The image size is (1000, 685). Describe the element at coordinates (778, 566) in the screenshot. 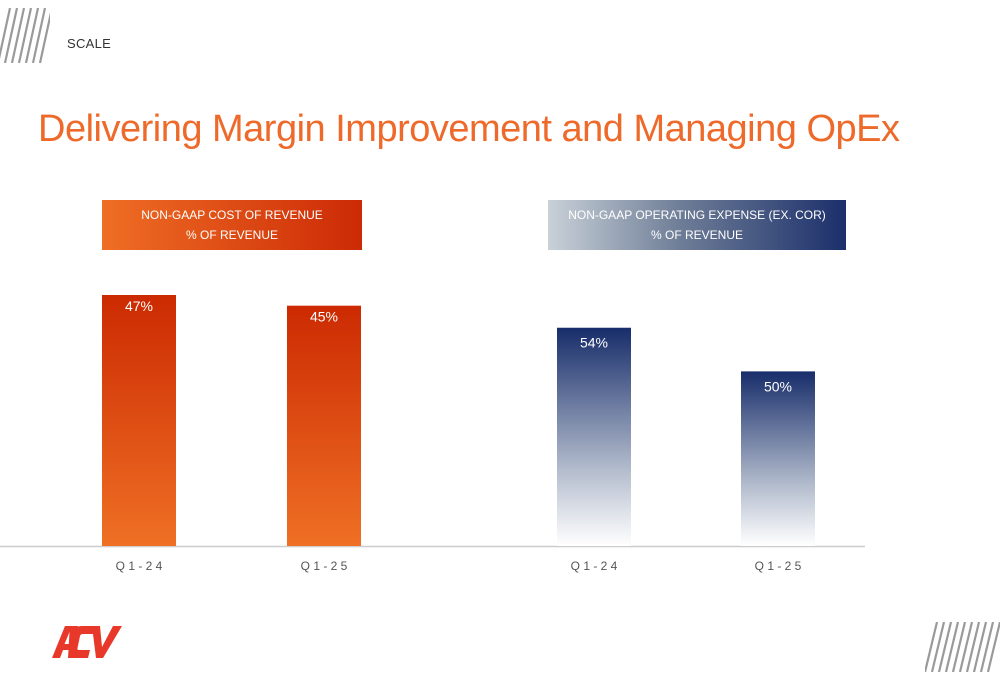

I see `x-tick-label-operating-expense-2: Q 1 - 2 5` at that location.